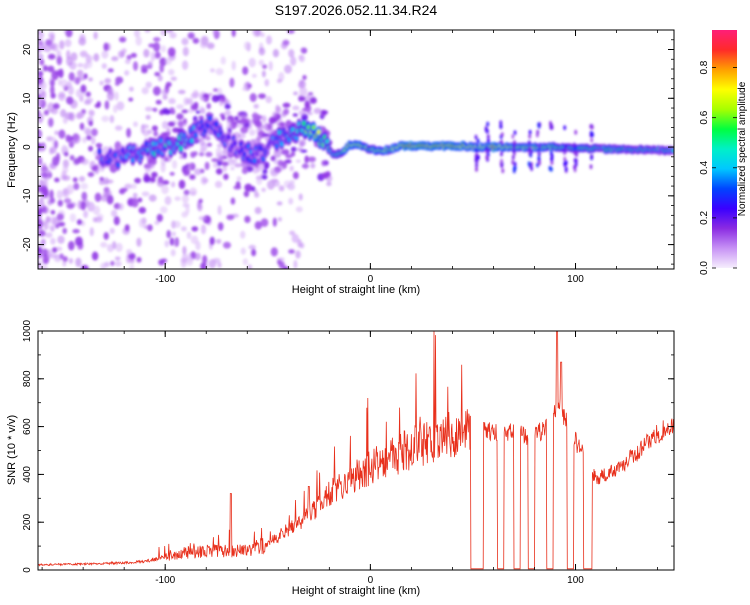 Image resolution: width=750 pixels, height=605 pixels. I want to click on spectrogram-x-axis-label: Height of straight line (km), so click(356, 290).